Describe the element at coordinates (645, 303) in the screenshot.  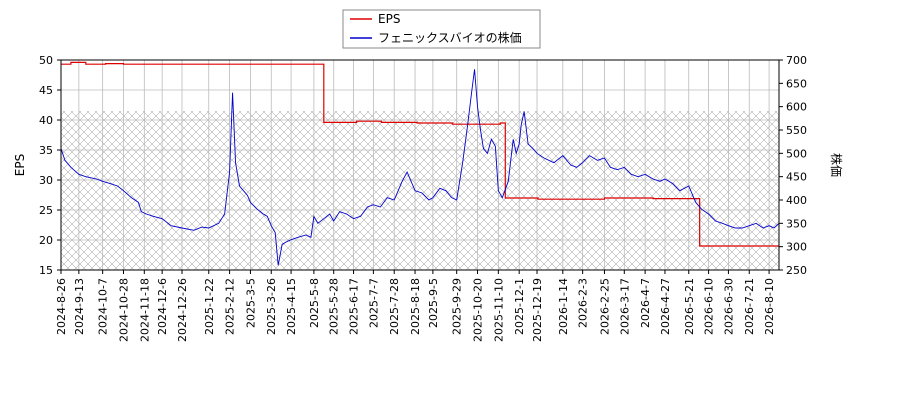
I see `x-tick-label: 2026-4-7` at that location.